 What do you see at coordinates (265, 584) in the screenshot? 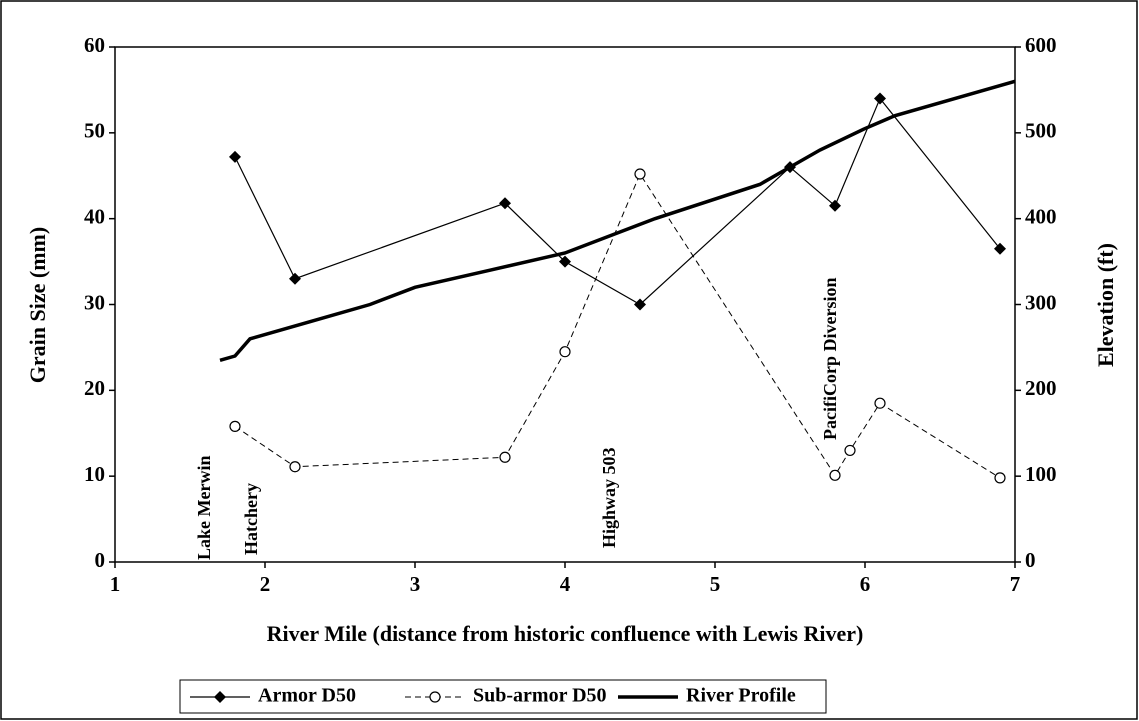
I see `x-tick-label: 2` at bounding box center [265, 584].